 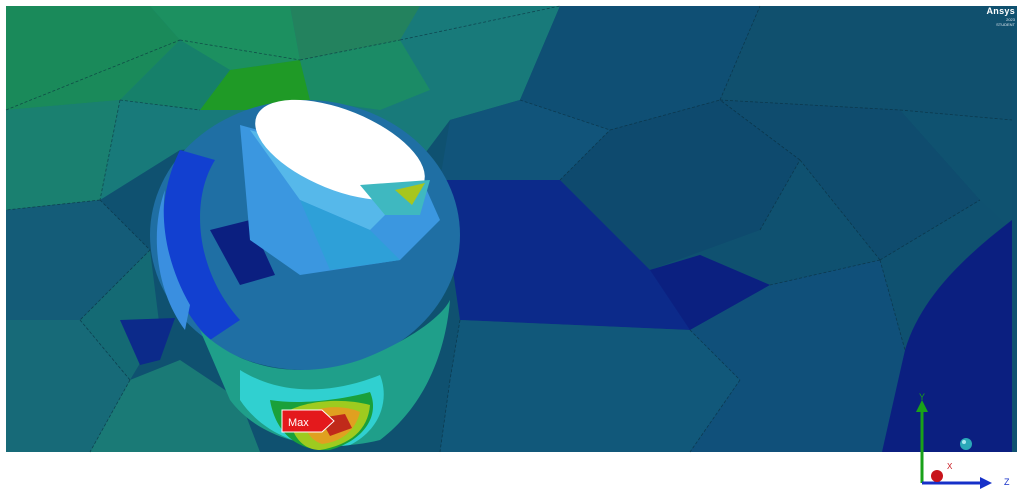 I want to click on max-probe-flag, so click(x=308, y=421).